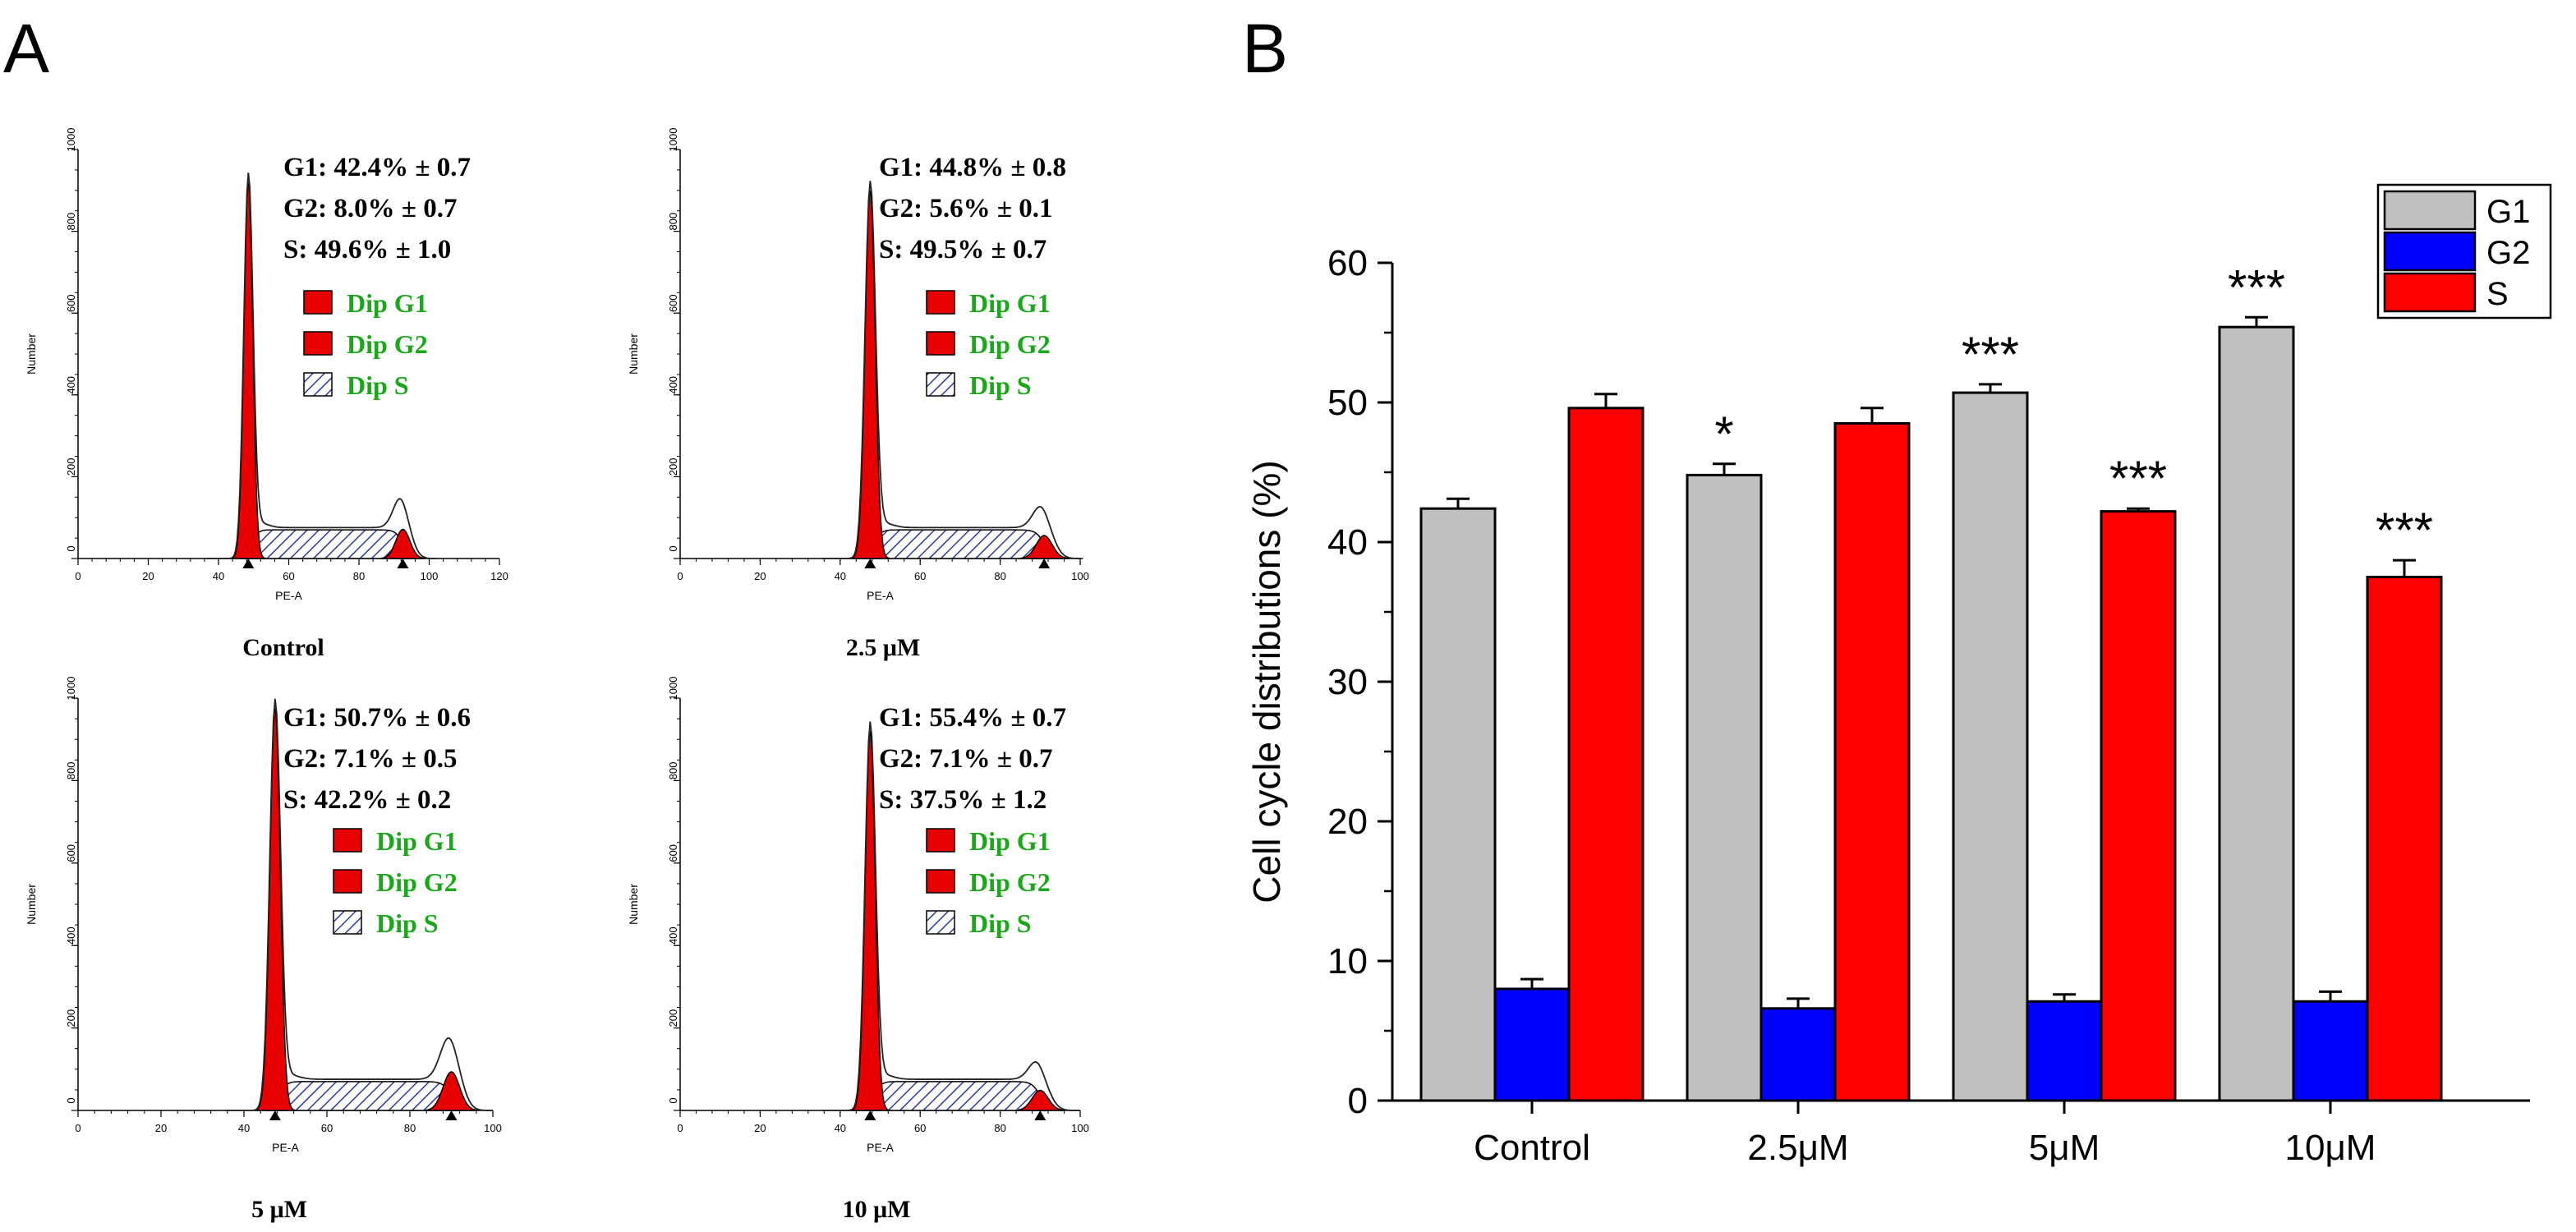 The height and width of the screenshot is (1232, 2576). I want to click on stat-text: G2: 7.1% ± 0.7, so click(966, 759).